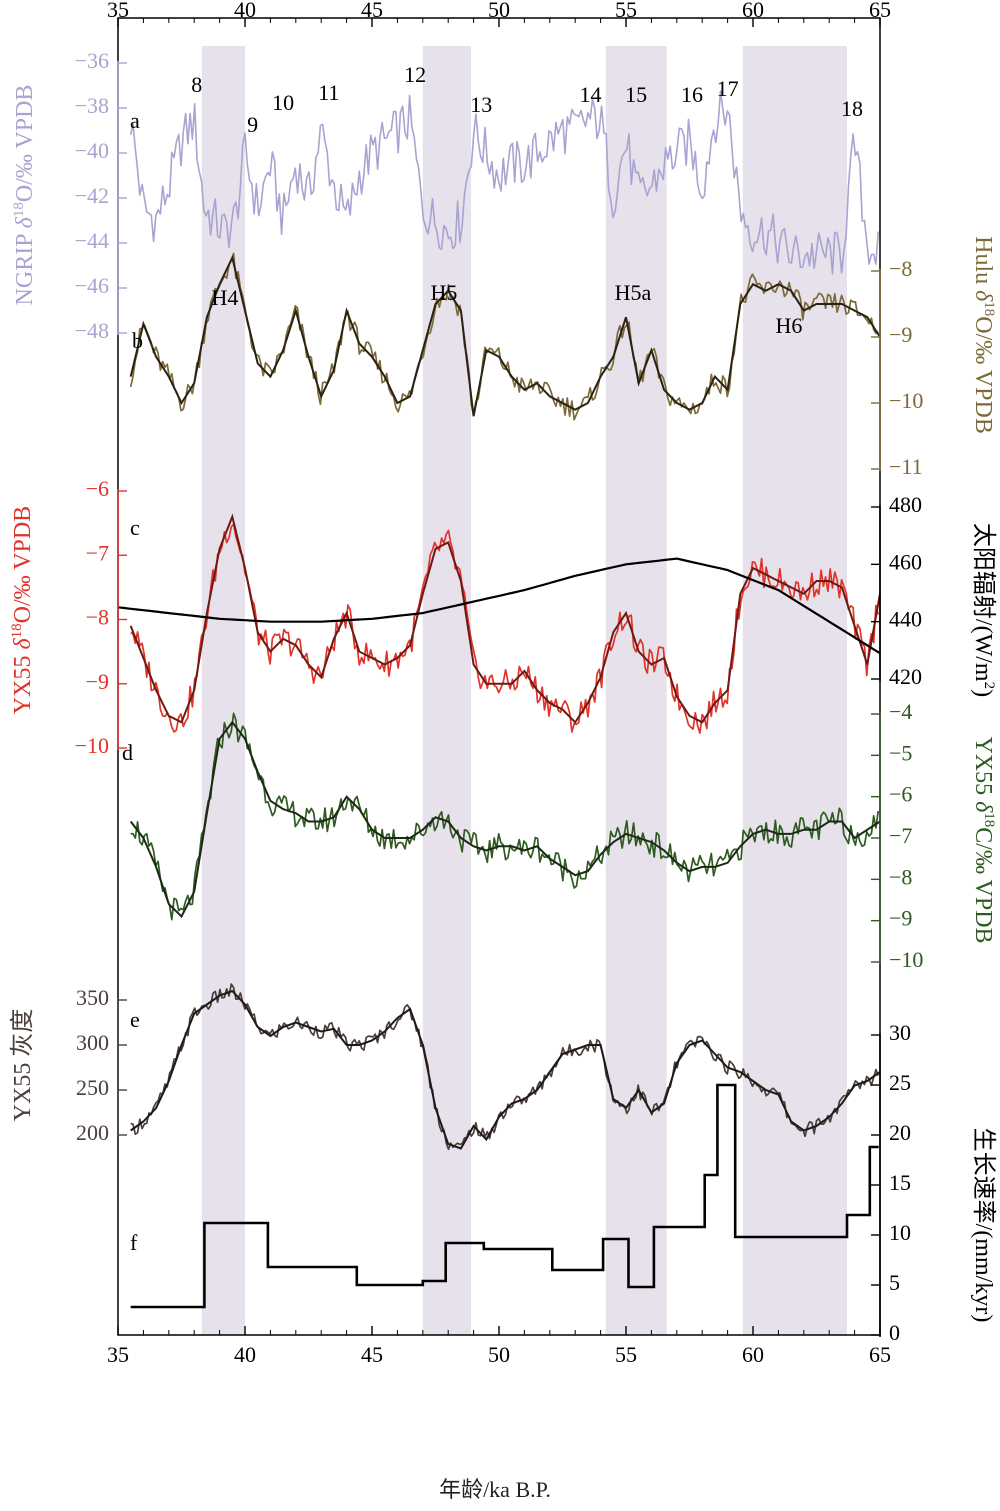 The width and height of the screenshot is (1000, 1511). I want to click on panel-e, so click(505, 1067).